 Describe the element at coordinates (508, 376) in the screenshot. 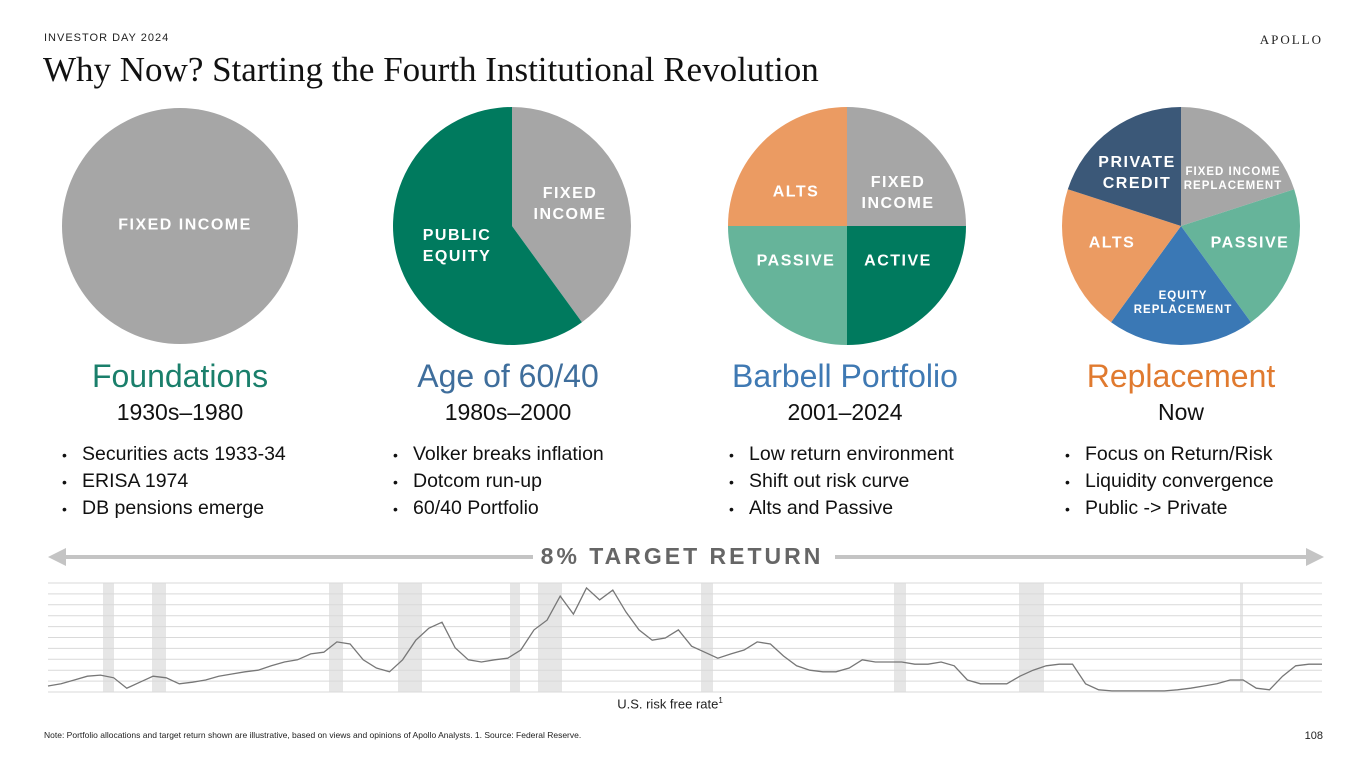

I see `era-title: Age of 60/40` at that location.